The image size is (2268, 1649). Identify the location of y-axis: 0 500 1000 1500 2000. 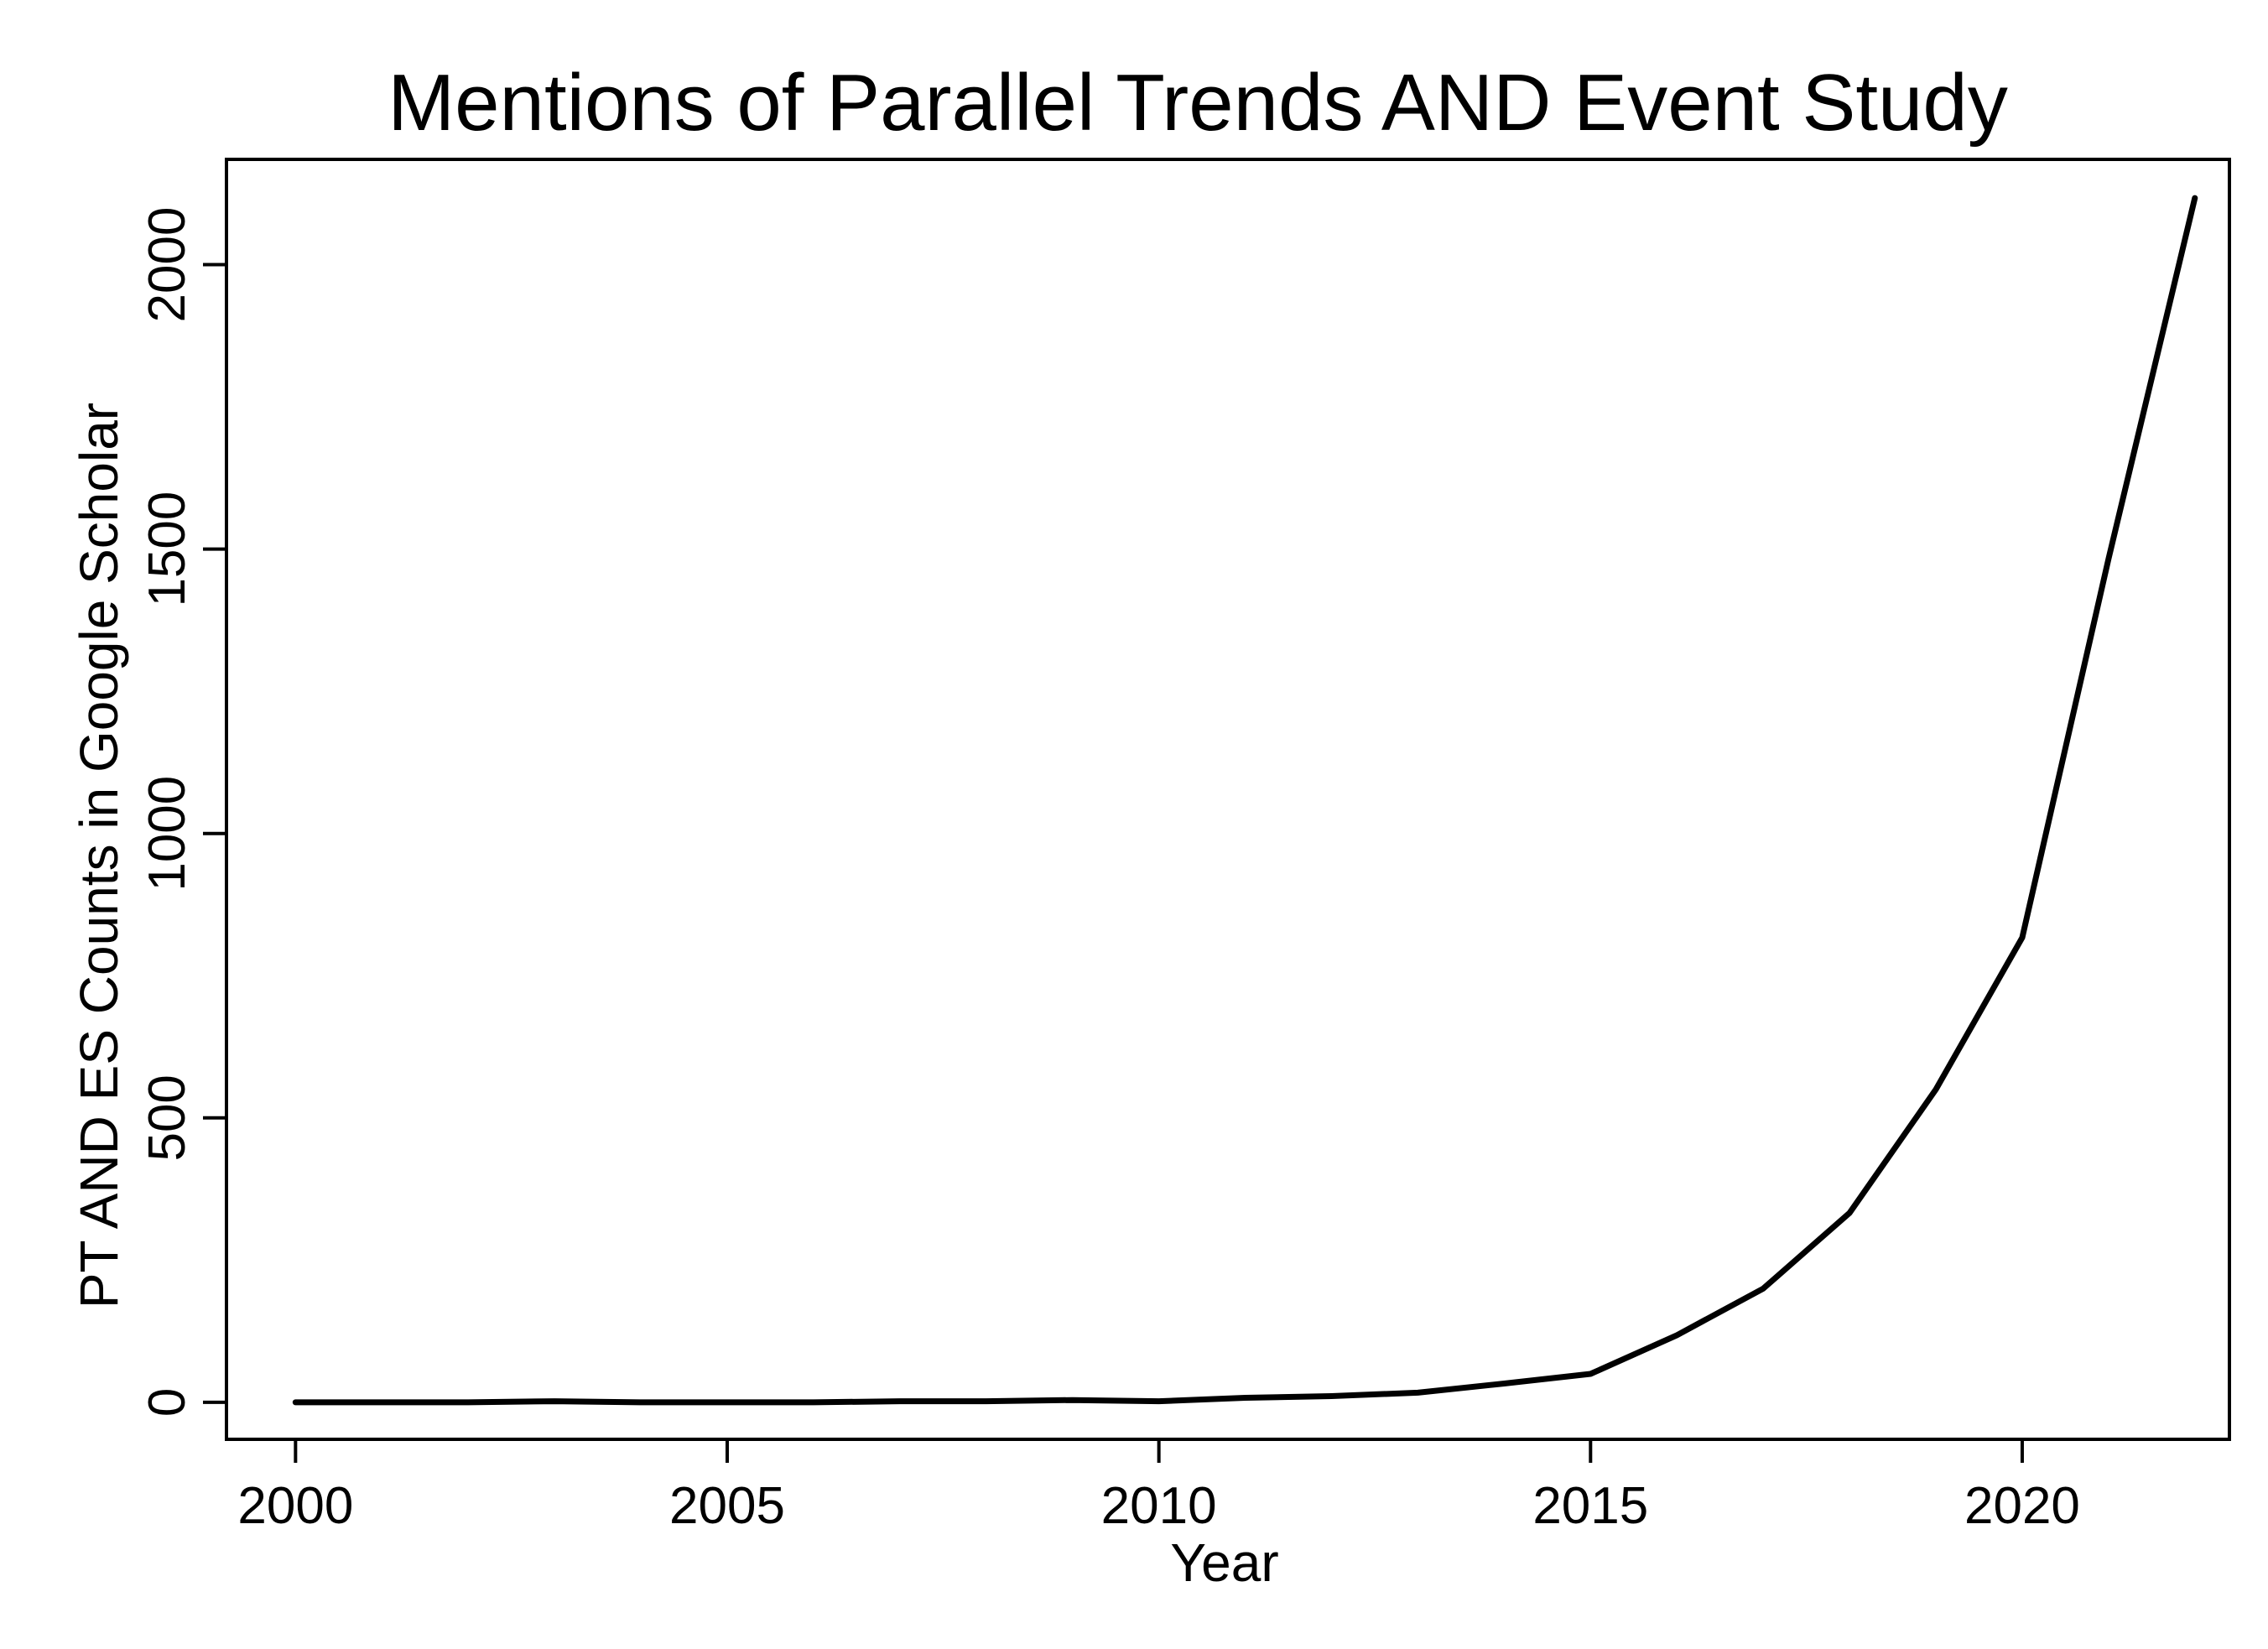
(182, 812).